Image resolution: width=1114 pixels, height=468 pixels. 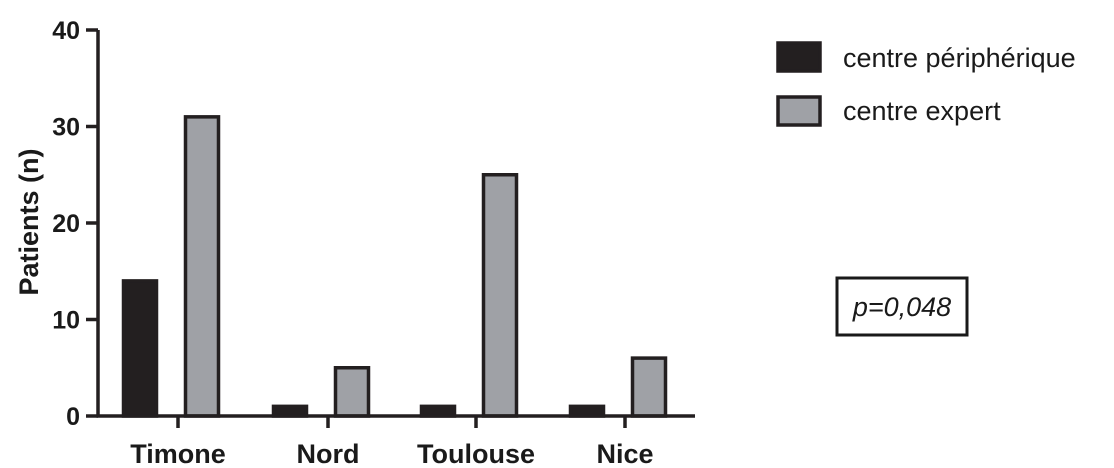 I want to click on legend: centre périphérique centre expert, so click(x=926, y=84).